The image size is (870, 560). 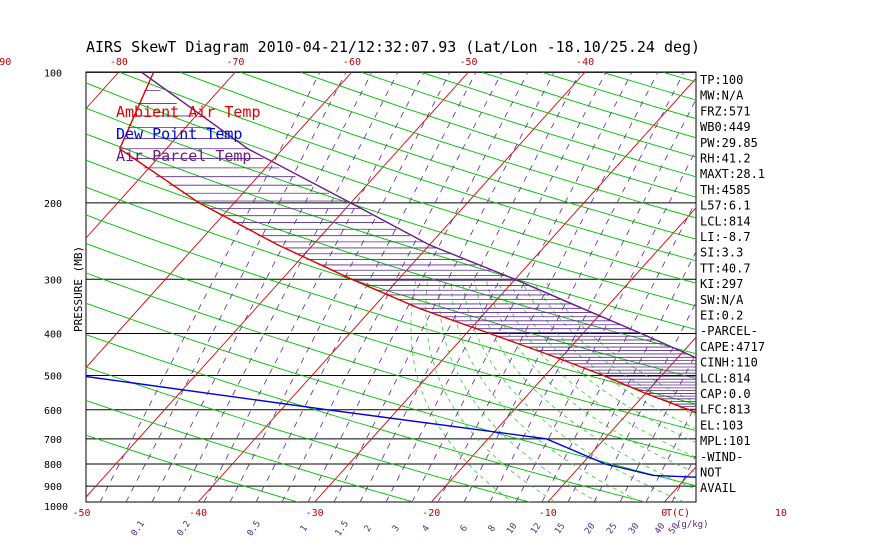 I want to click on index-label: PW:29.85, so click(x=729, y=143).